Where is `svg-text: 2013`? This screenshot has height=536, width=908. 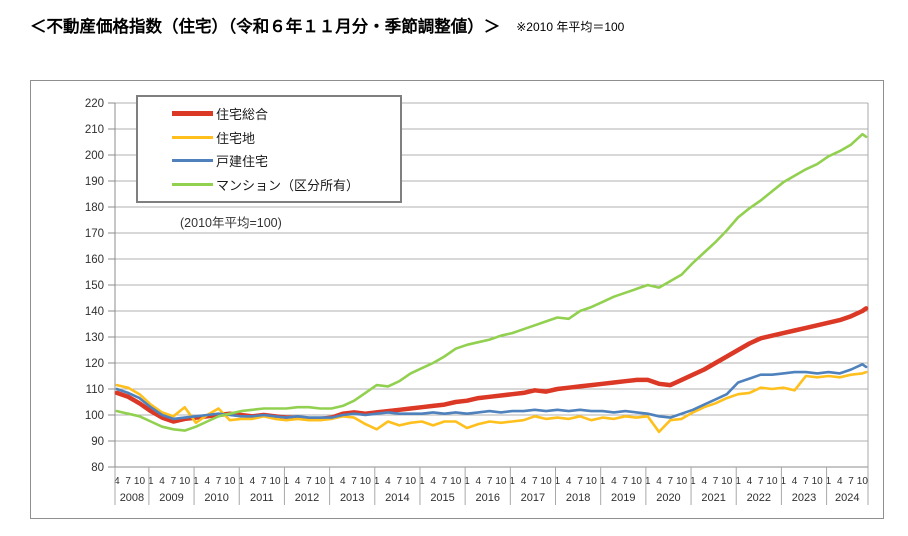
svg-text: 2013 is located at coordinates (352, 498).